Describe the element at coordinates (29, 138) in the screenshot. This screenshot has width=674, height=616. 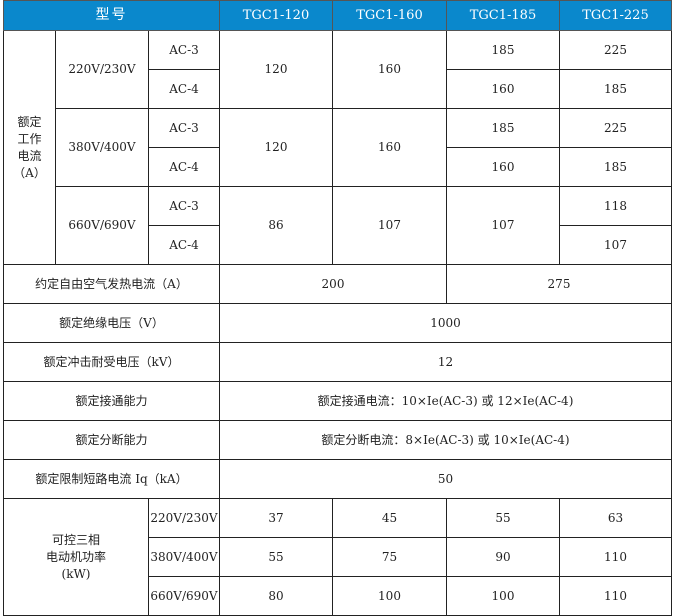
I see `label-line: 工作` at that location.